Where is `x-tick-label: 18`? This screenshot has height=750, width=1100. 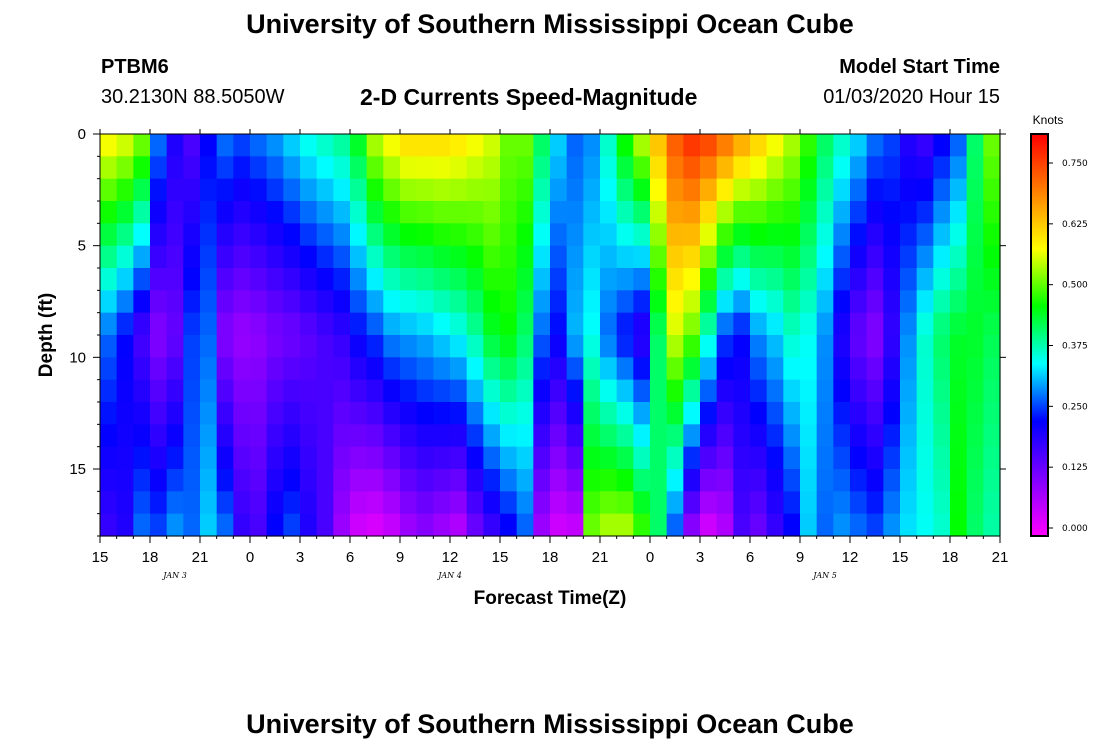 x-tick-label: 18 is located at coordinates (950, 557).